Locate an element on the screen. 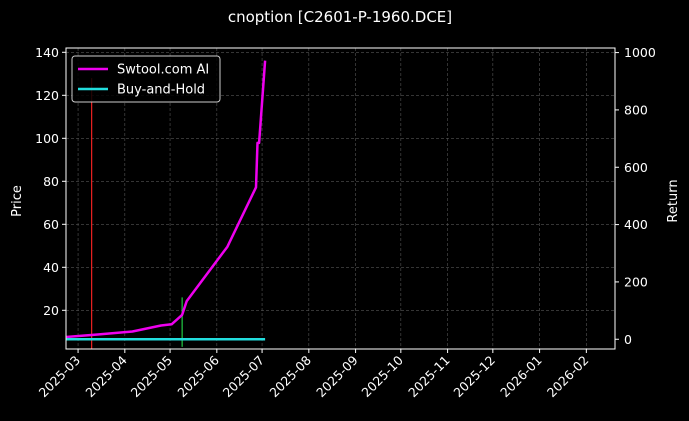 Image resolution: width=689 pixels, height=421 pixels. y-left-tick-label-6: 140 is located at coordinates (47, 52).